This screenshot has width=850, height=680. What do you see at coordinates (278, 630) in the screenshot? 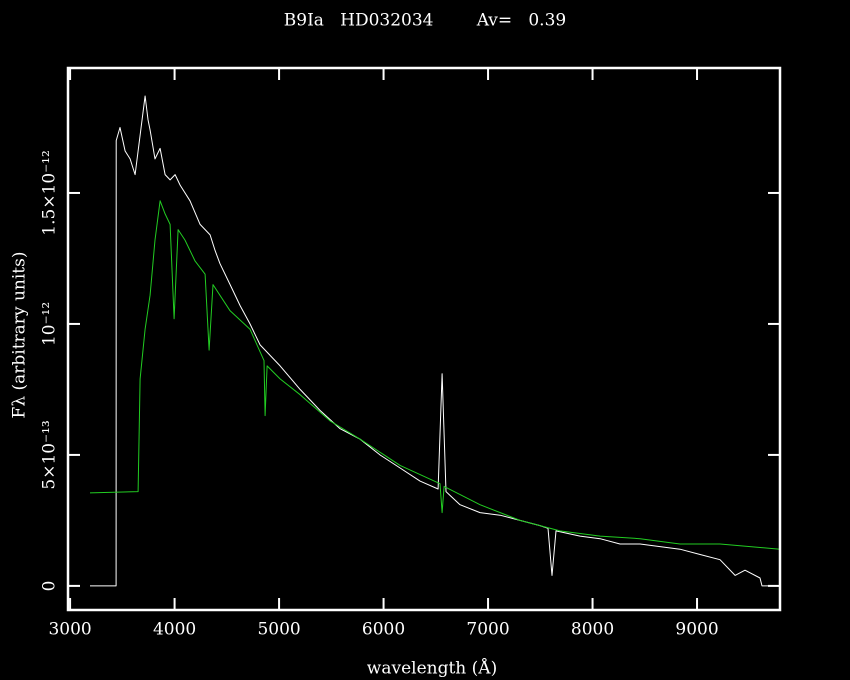
I see `x-tick-label: 5000` at bounding box center [278, 630].